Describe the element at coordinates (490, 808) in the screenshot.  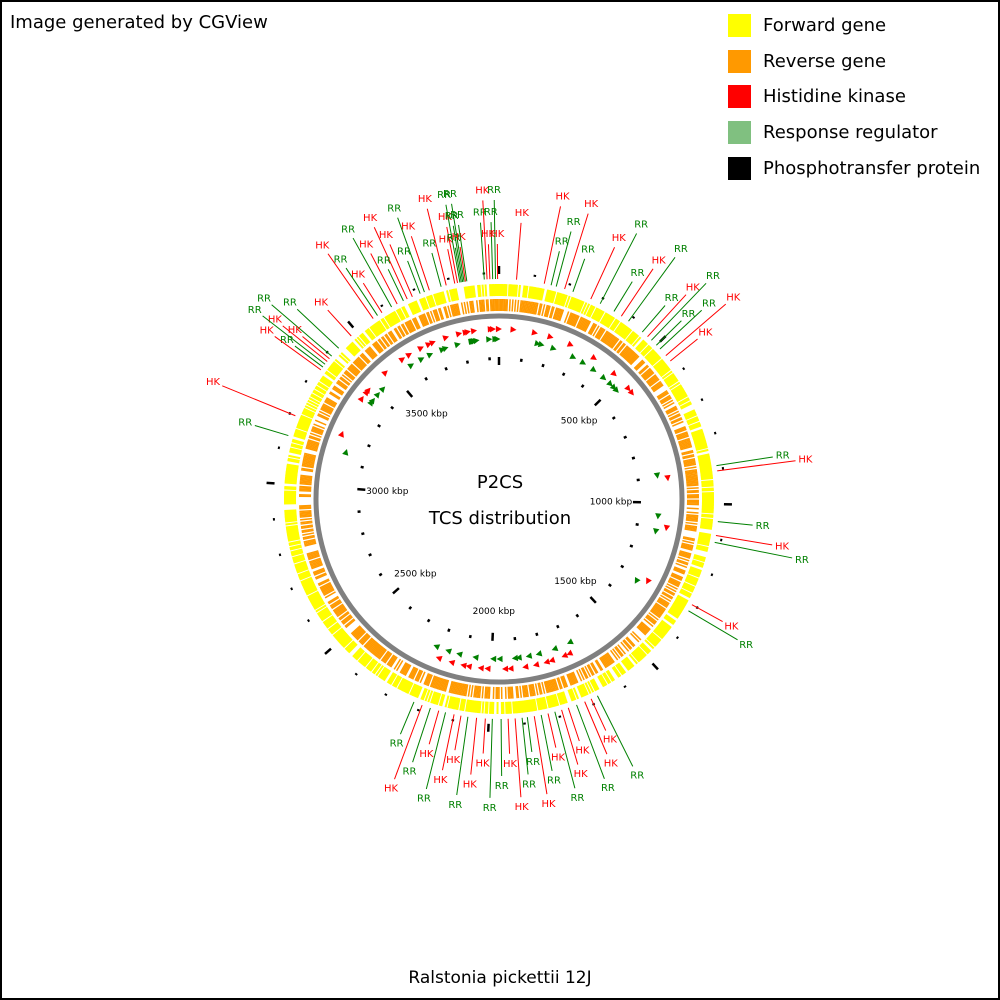
I see `rr-label: RR` at that location.